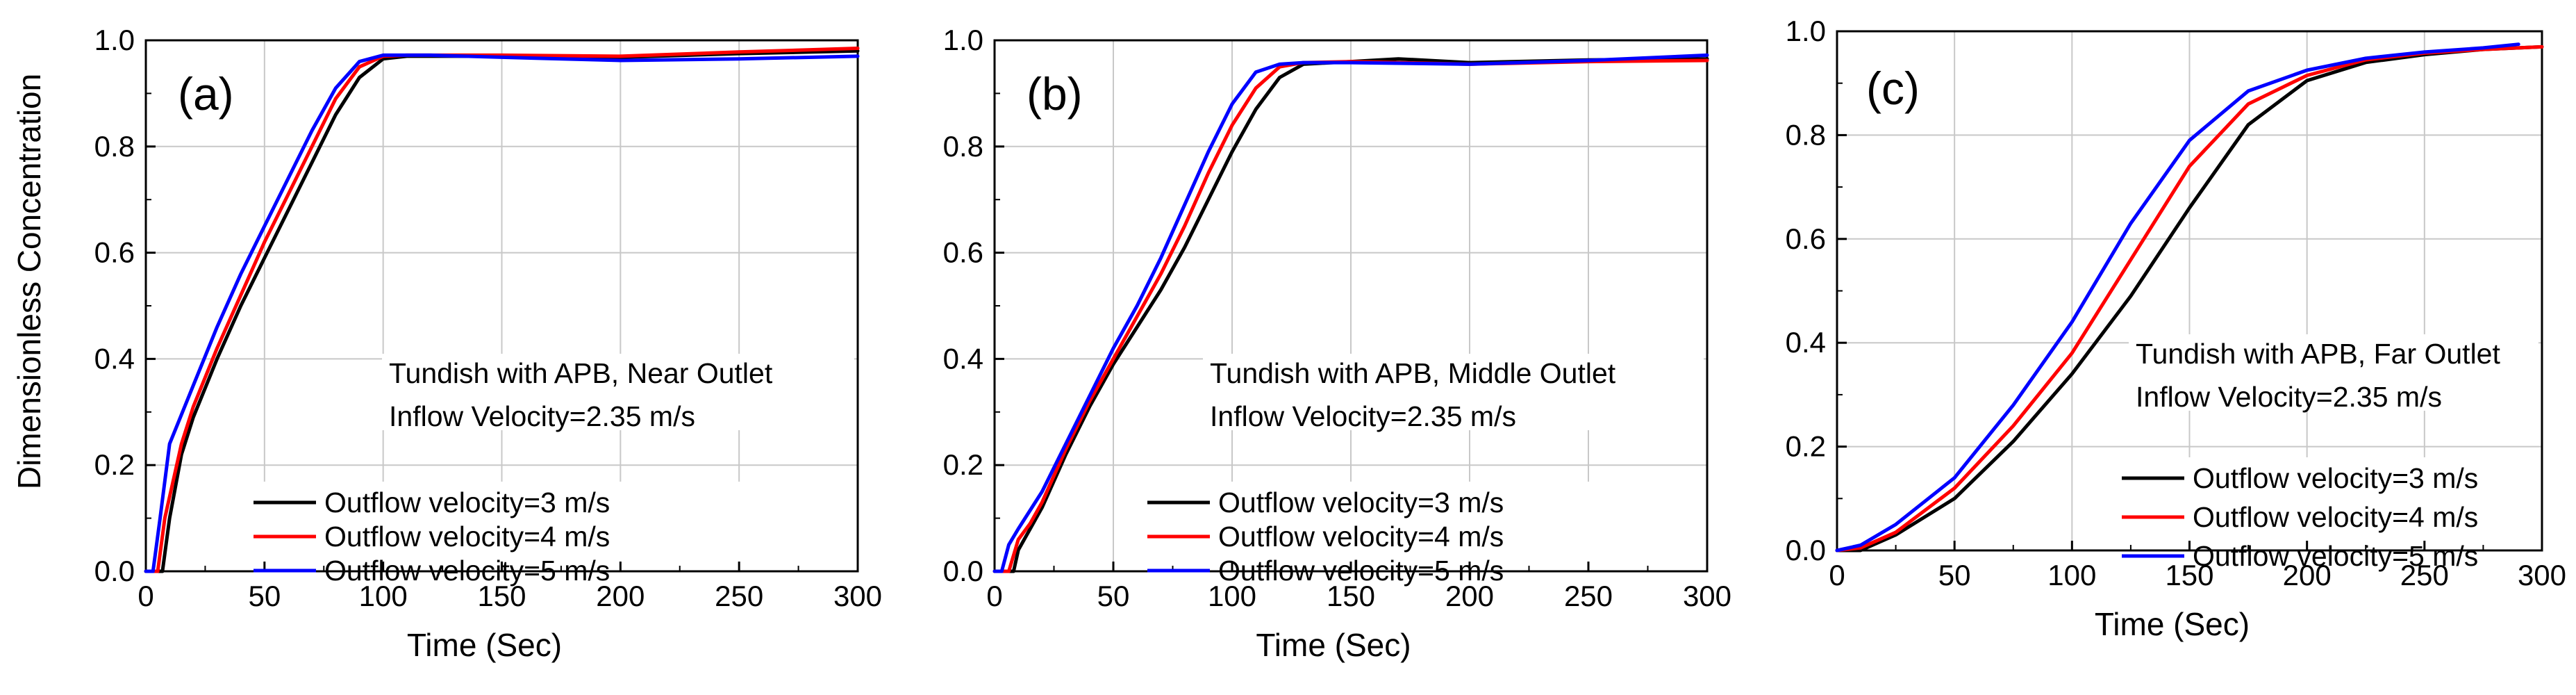 Image resolution: width=2576 pixels, height=695 pixels. What do you see at coordinates (581, 373) in the screenshot?
I see `annotation-text: Tundish with APB, Near Outlet` at bounding box center [581, 373].